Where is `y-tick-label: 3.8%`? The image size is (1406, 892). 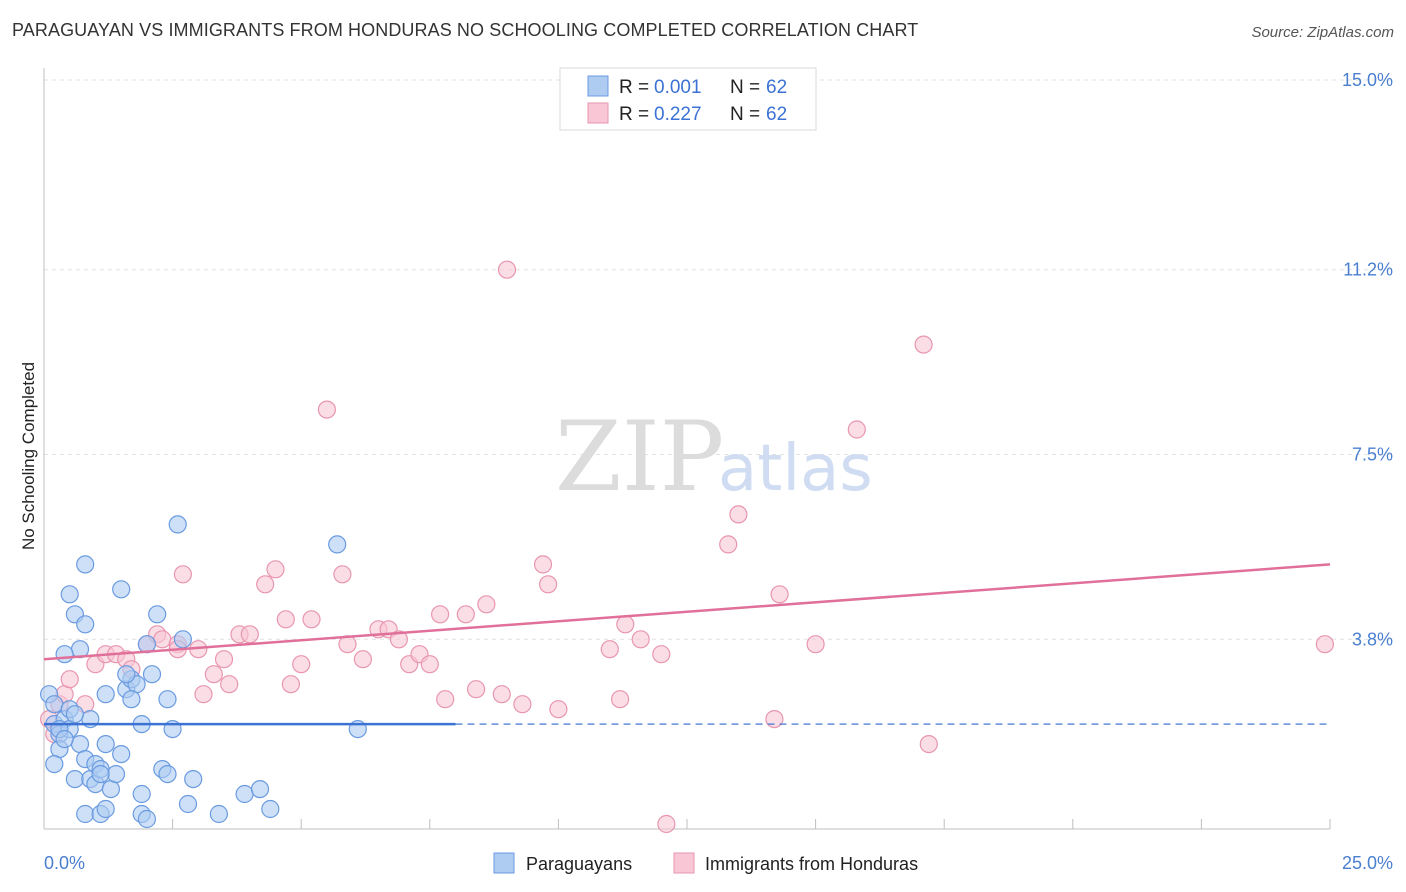
y-tick-label: 3.8% is located at coordinates (1372, 639).